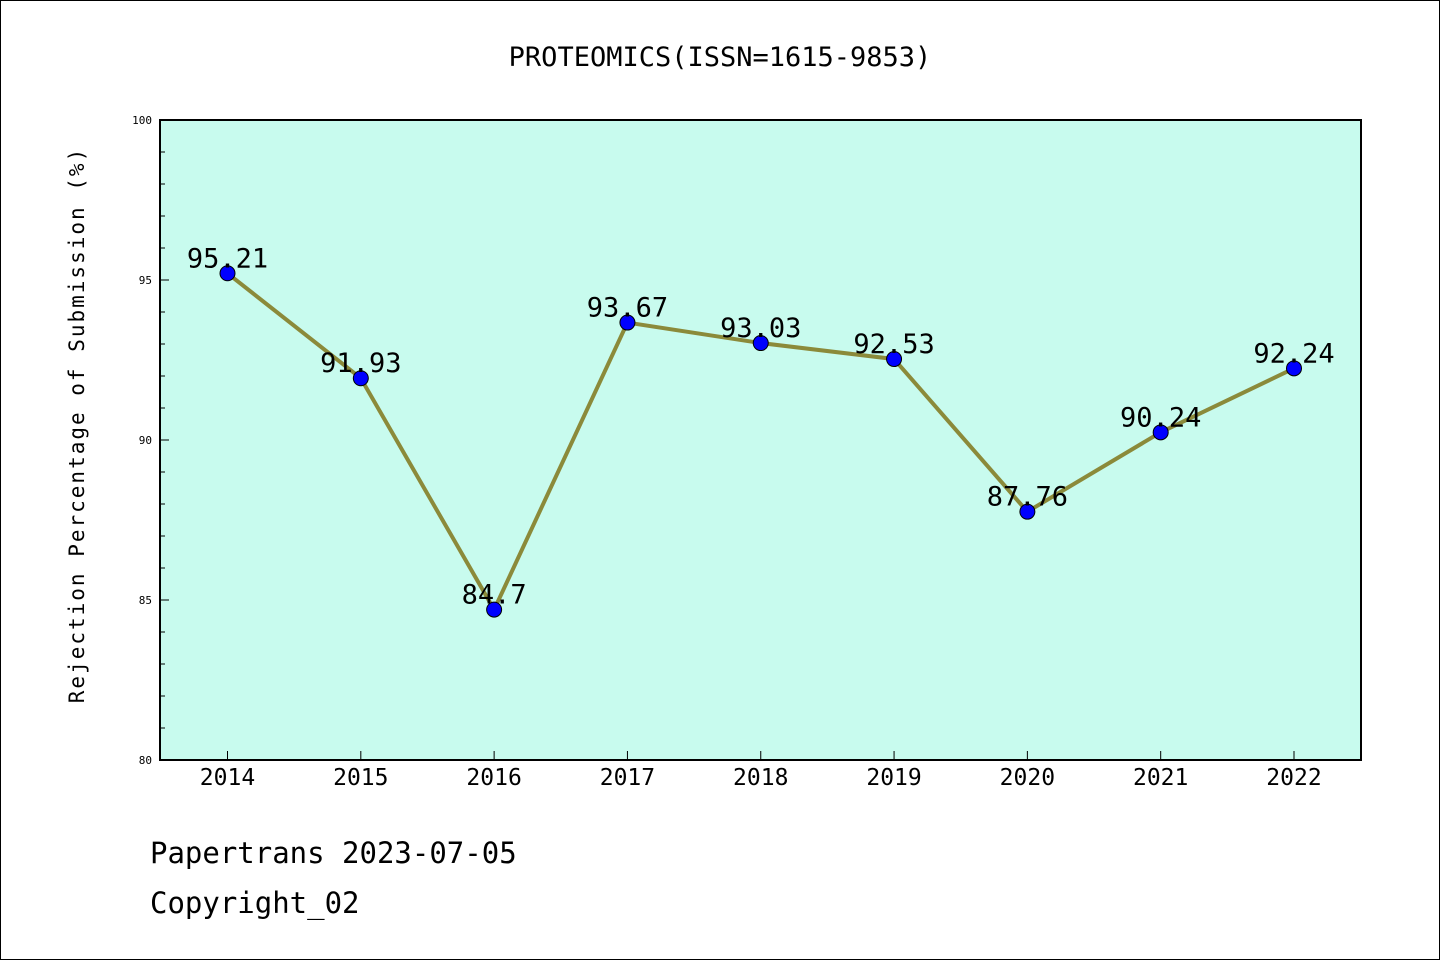 This screenshot has width=1440, height=960. I want to click on x-tick-label: 2014, so click(227, 778).